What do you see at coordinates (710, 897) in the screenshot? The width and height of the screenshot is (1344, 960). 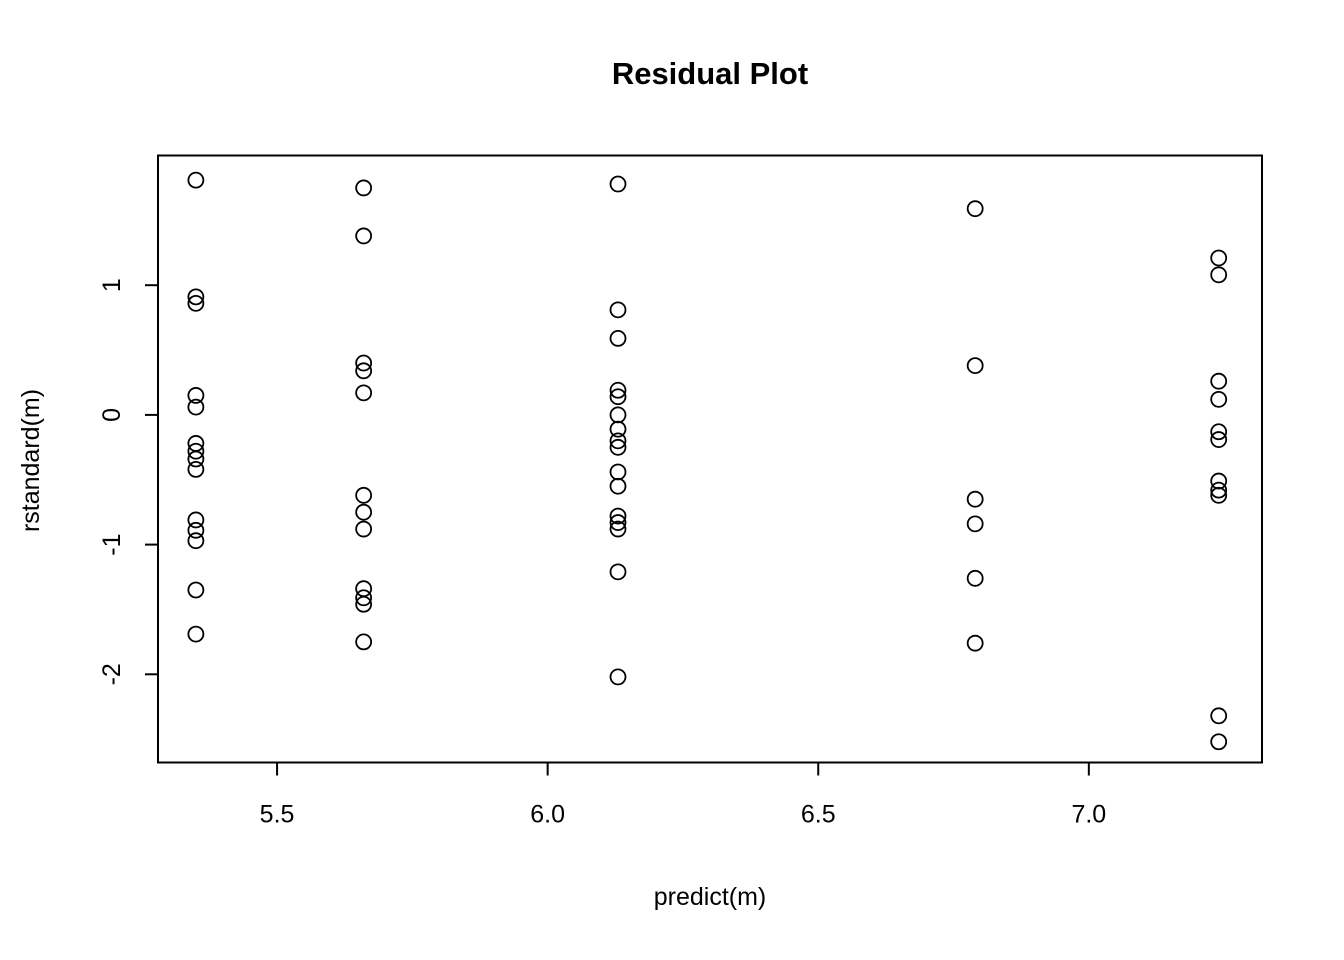 I see `x-axis-label: predict(m)` at bounding box center [710, 897].